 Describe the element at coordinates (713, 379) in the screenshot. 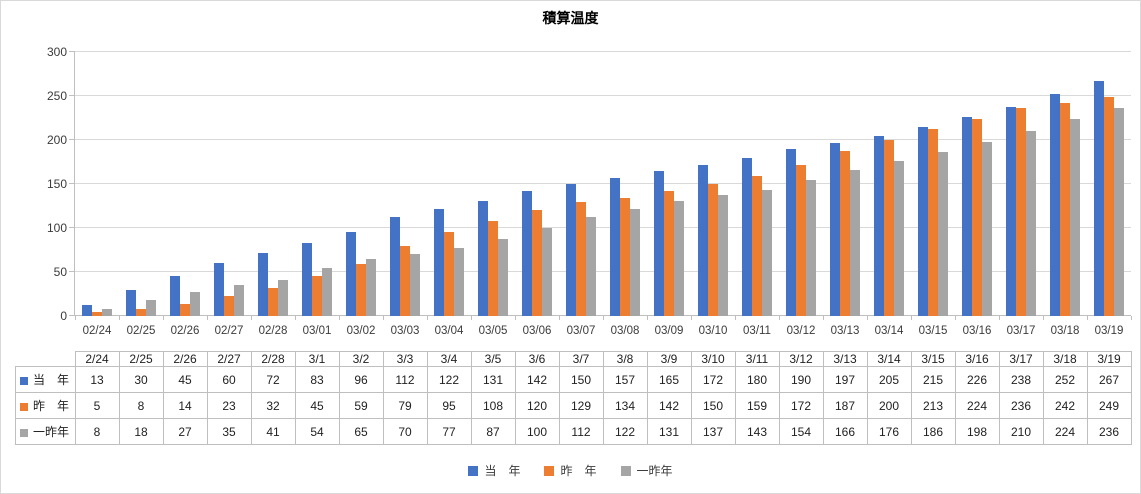

I see `table-value-cell: 172` at that location.